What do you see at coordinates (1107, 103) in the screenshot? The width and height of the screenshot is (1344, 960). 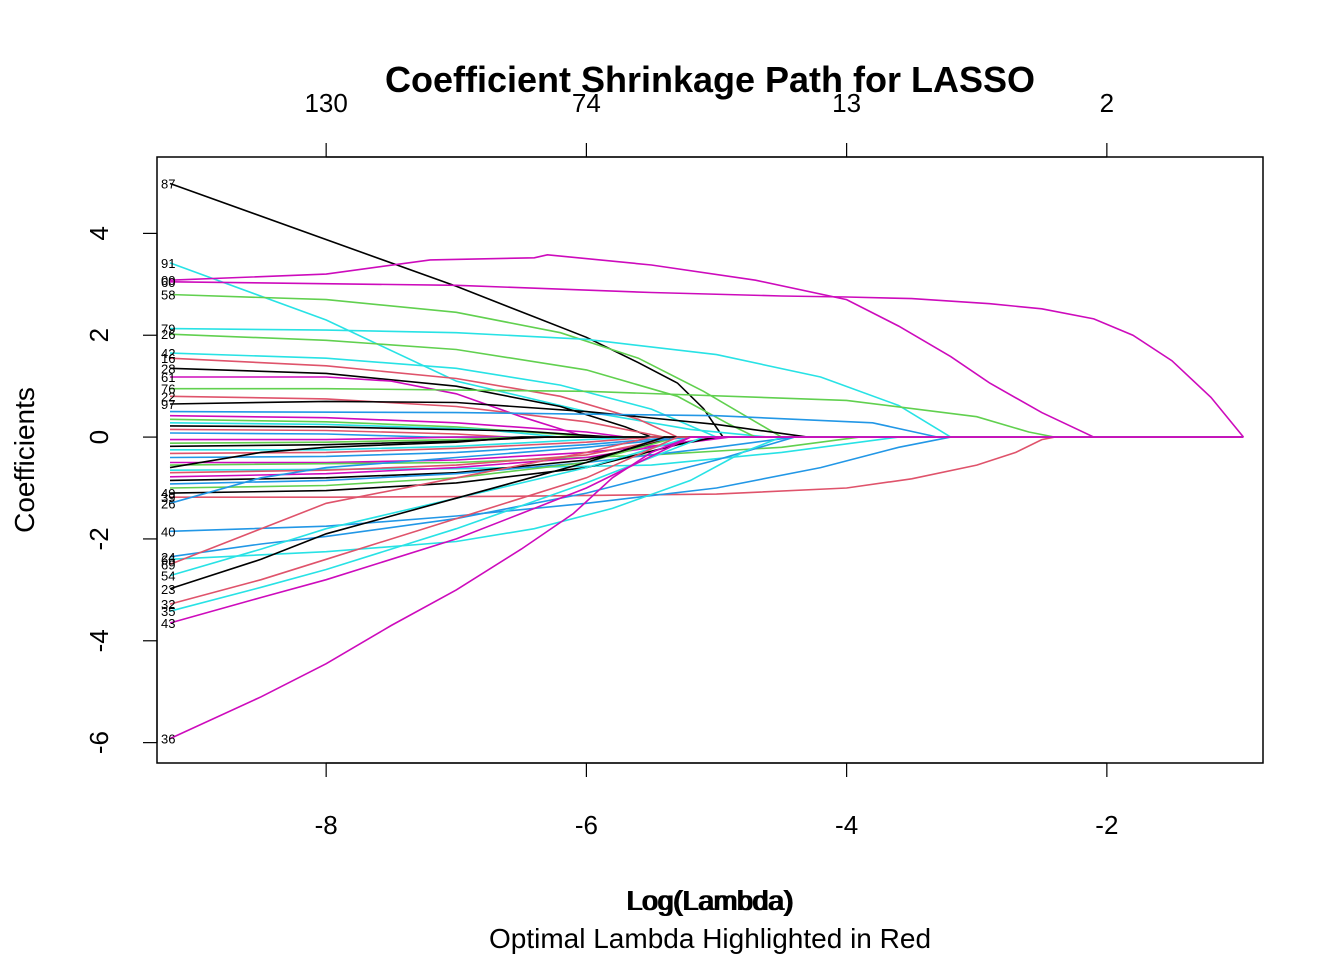 I see `top-tick-label: 2` at bounding box center [1107, 103].